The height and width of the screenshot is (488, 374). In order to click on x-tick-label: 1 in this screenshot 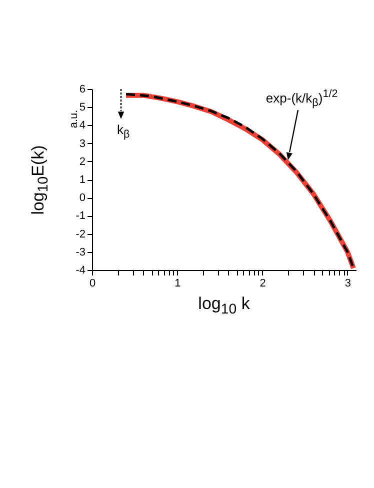, I will do `click(177, 284)`.